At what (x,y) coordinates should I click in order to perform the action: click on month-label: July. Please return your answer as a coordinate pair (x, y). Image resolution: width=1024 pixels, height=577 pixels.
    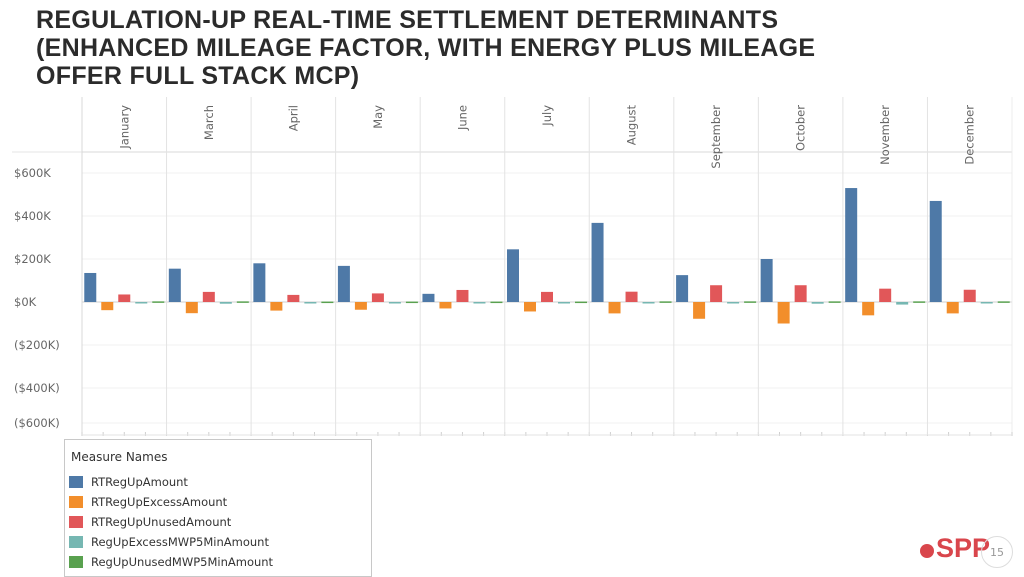
    Looking at the image, I should click on (547, 116).